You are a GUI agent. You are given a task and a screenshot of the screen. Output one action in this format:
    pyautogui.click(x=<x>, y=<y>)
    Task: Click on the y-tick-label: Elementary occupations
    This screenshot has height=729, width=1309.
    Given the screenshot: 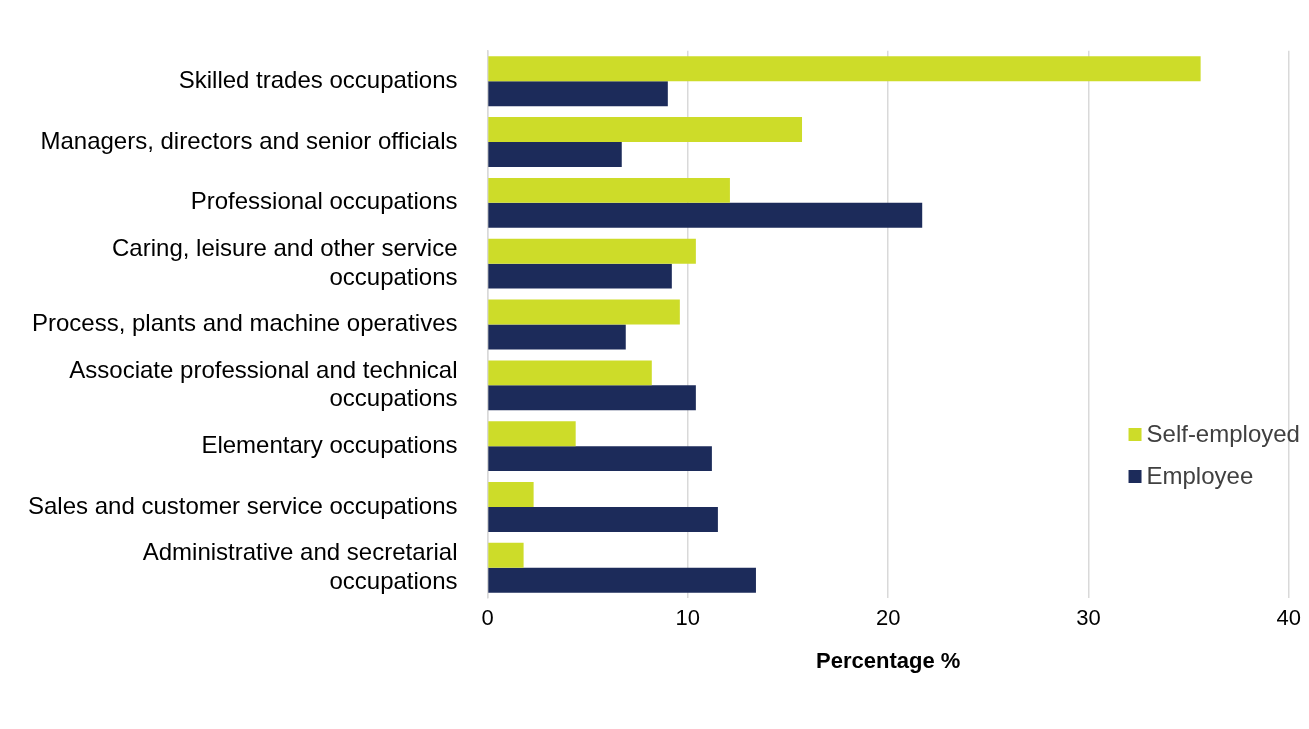 What is the action you would take?
    pyautogui.click(x=329, y=444)
    